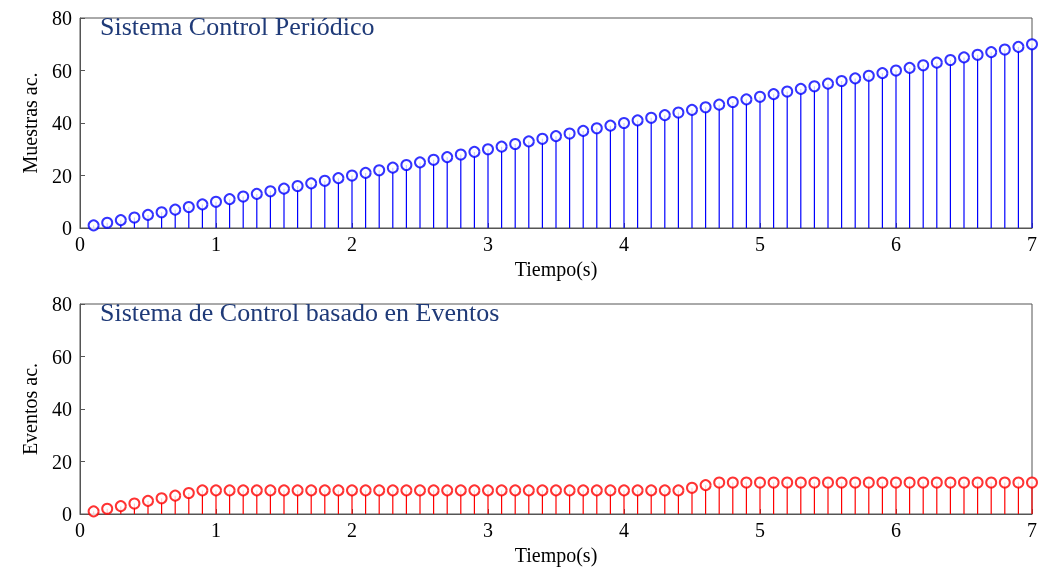 The image size is (1058, 585). What do you see at coordinates (30, 123) in the screenshot?
I see `y-axis-title: Muestras ac.` at bounding box center [30, 123].